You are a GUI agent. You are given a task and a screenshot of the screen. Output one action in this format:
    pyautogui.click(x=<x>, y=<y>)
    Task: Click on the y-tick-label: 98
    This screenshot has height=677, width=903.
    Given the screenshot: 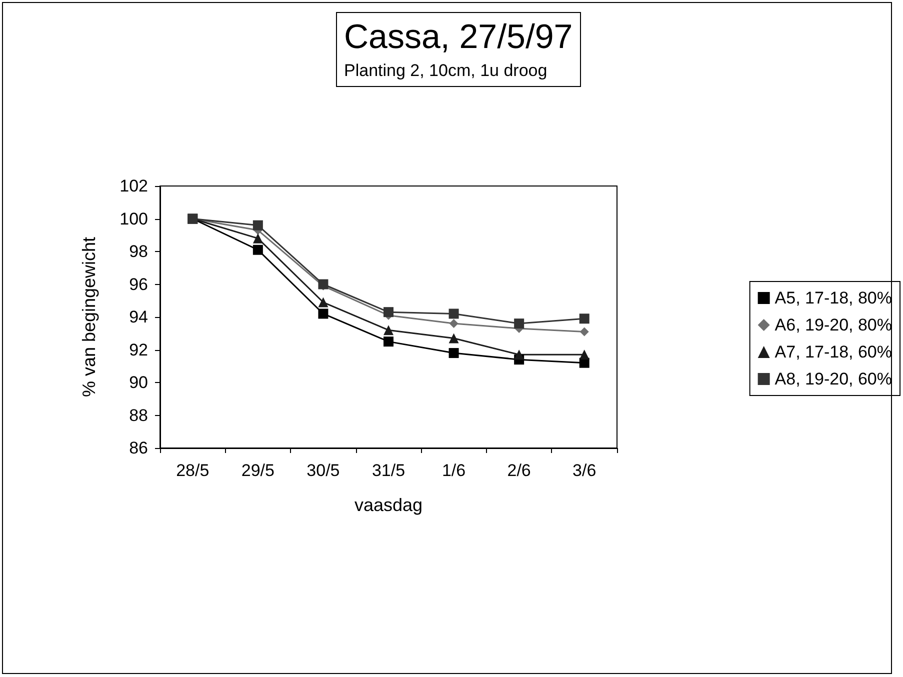 What is the action you would take?
    pyautogui.click(x=138, y=251)
    